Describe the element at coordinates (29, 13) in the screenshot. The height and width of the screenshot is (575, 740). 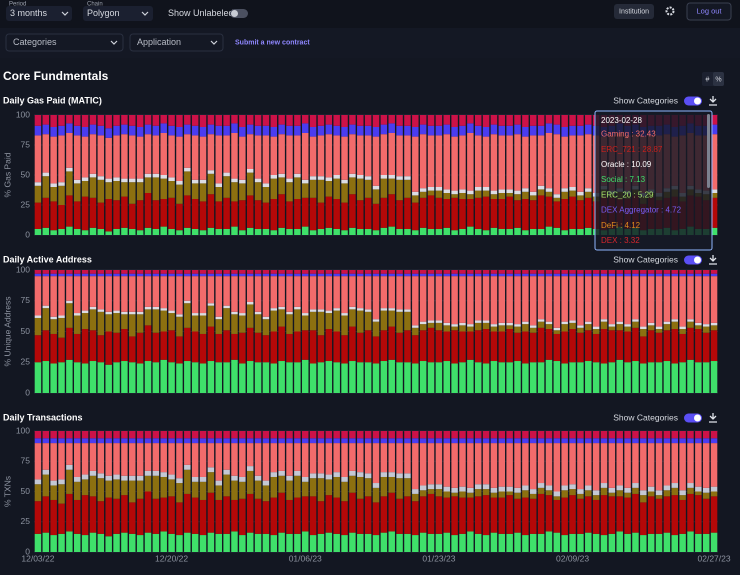
I see `period-value: 3 months` at that location.